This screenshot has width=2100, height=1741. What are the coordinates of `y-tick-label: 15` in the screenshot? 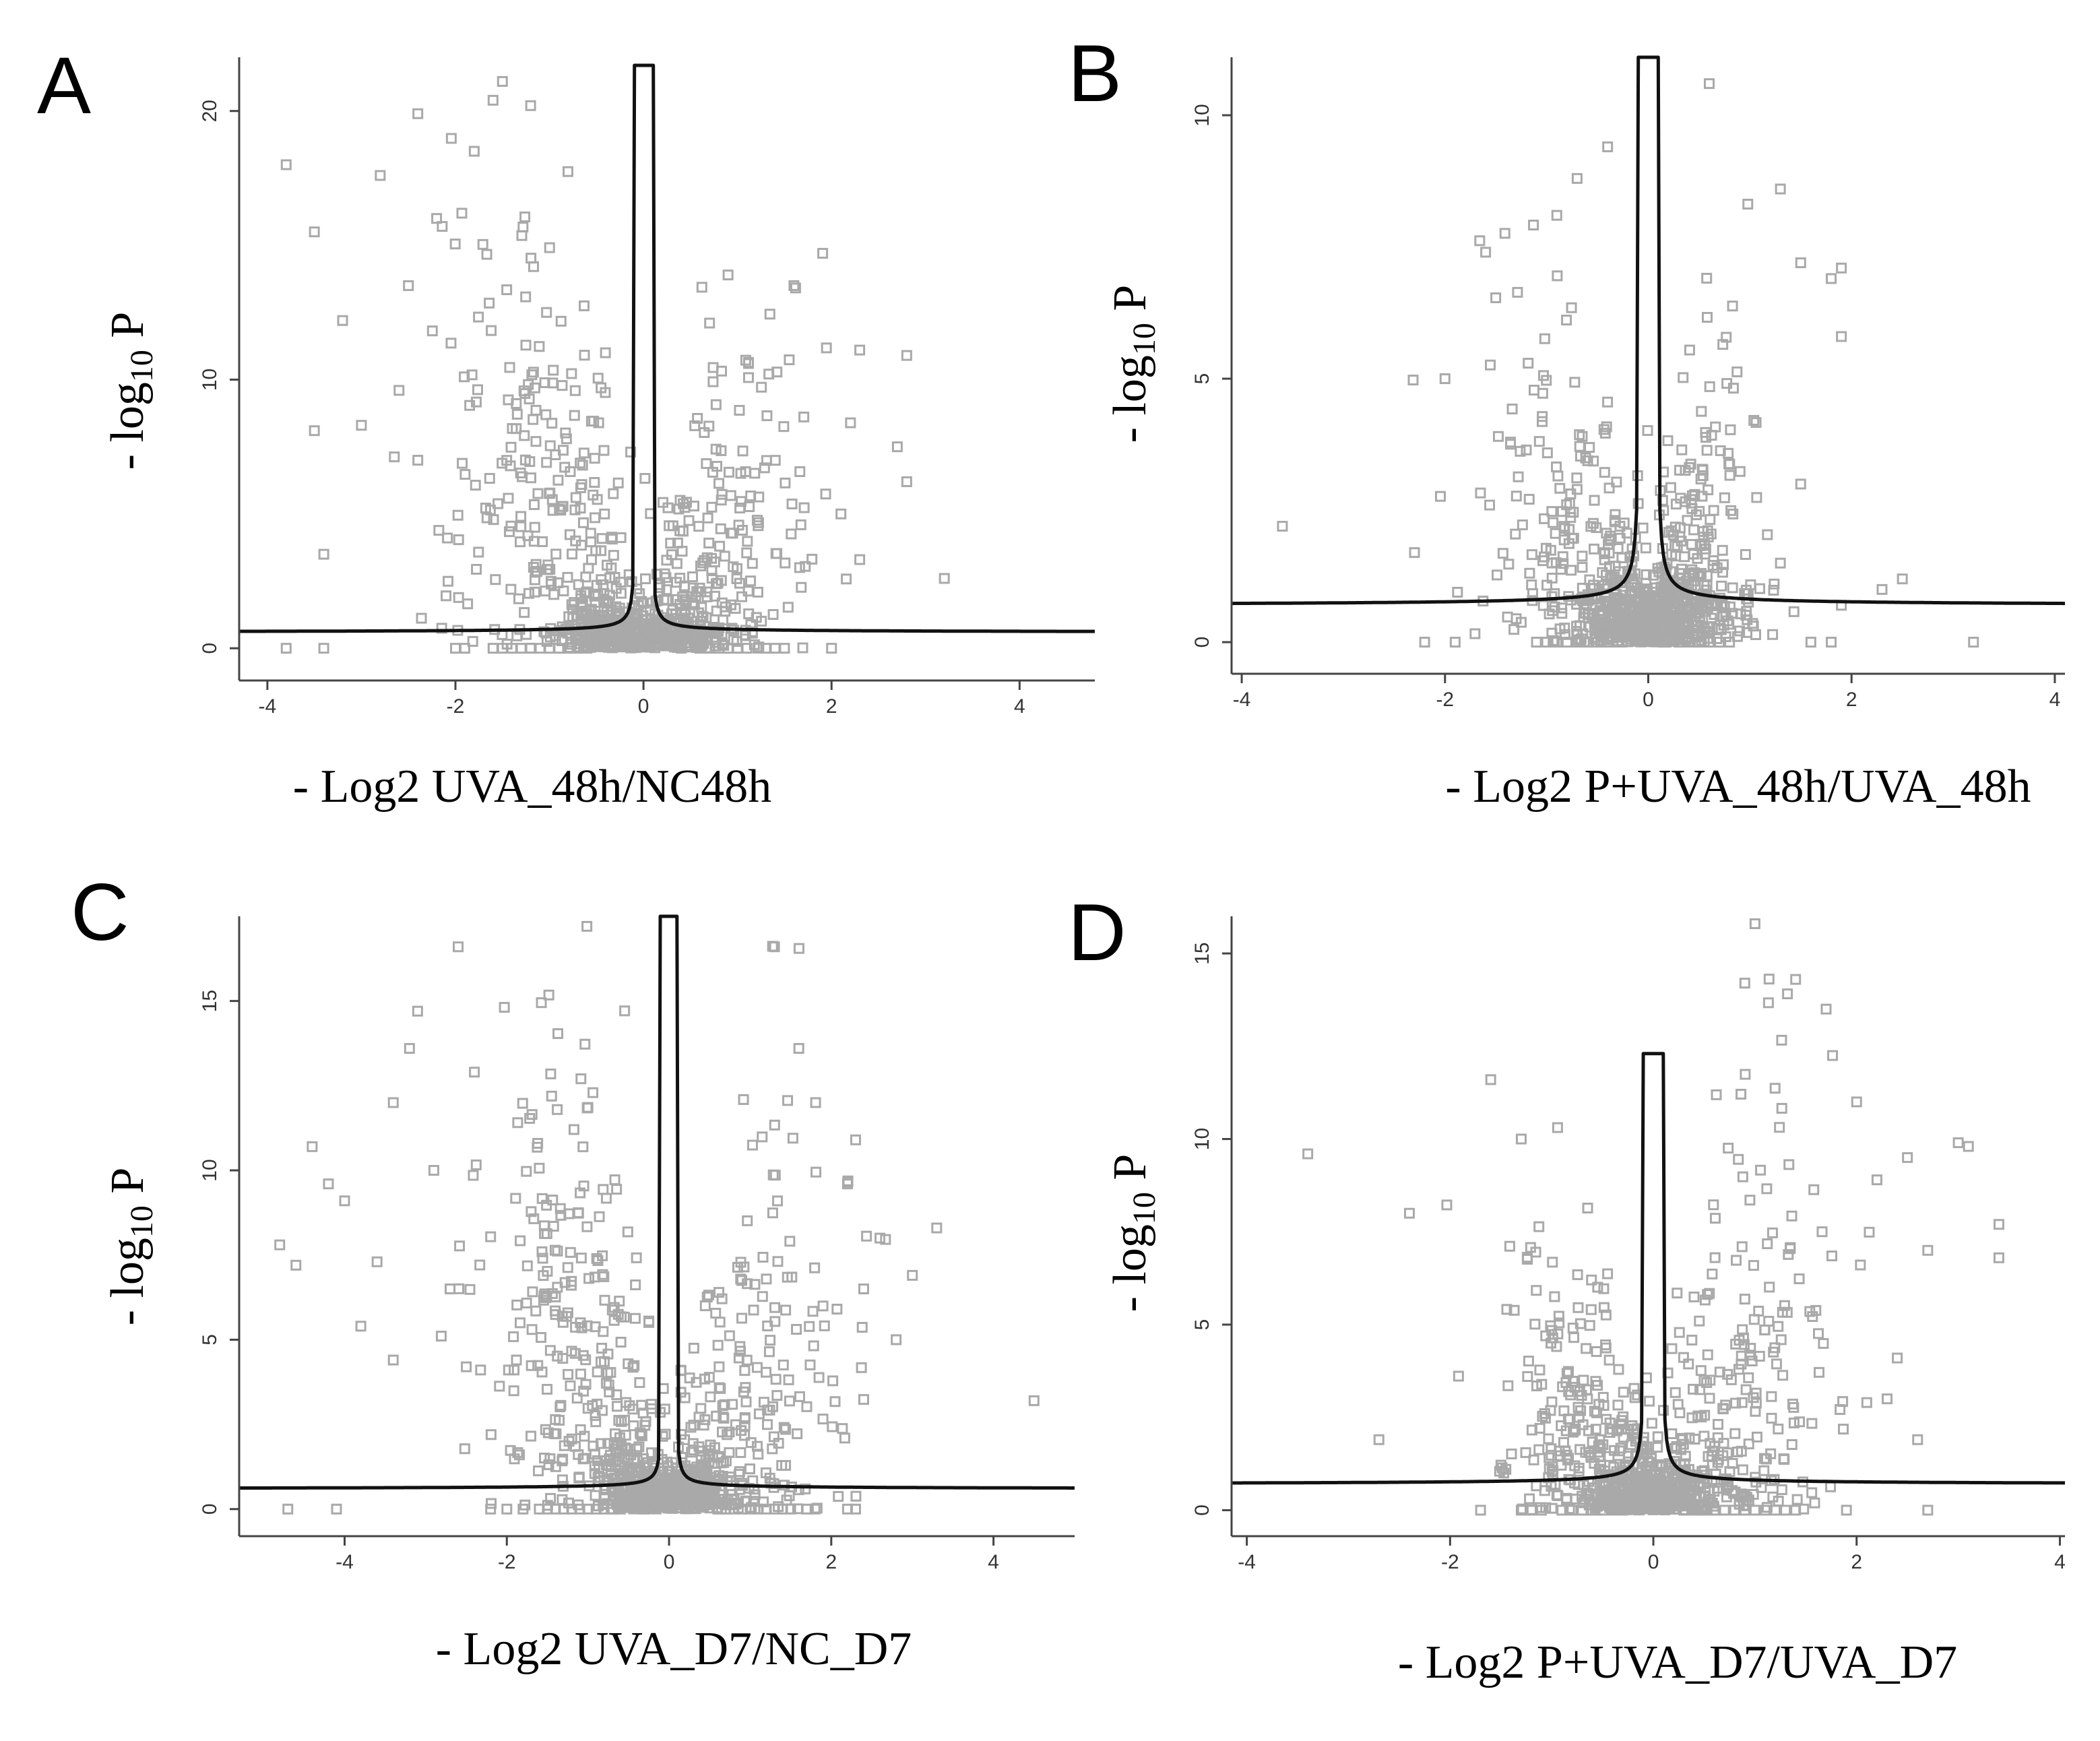 It's located at (1202, 953).